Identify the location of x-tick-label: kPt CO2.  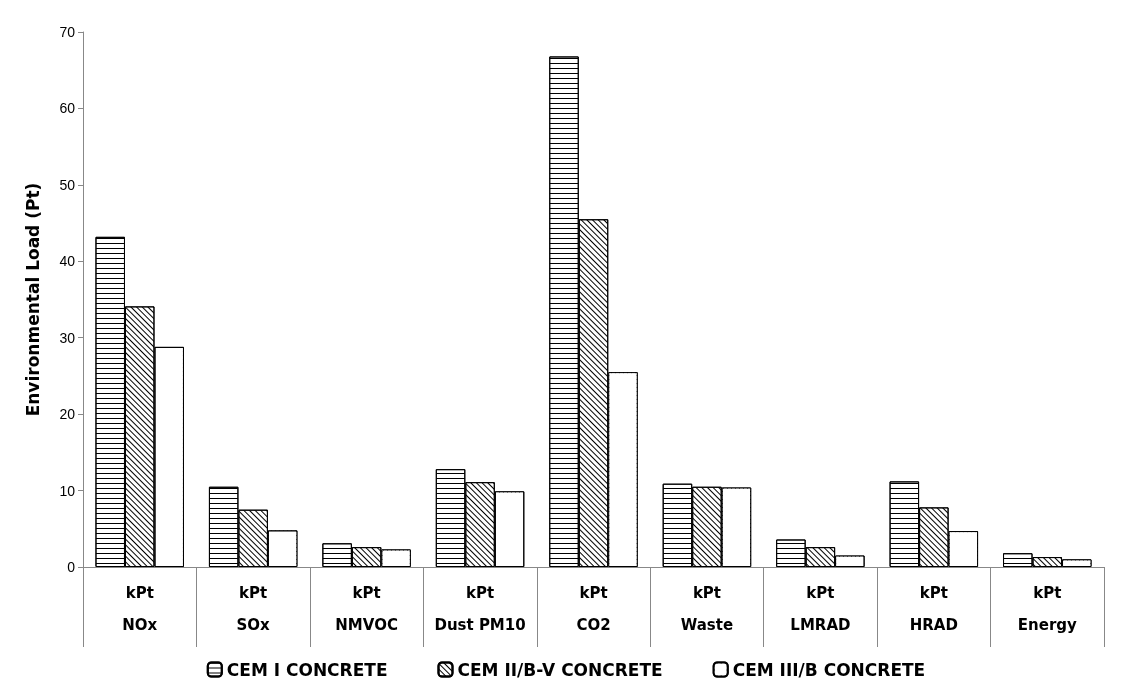
(593, 609).